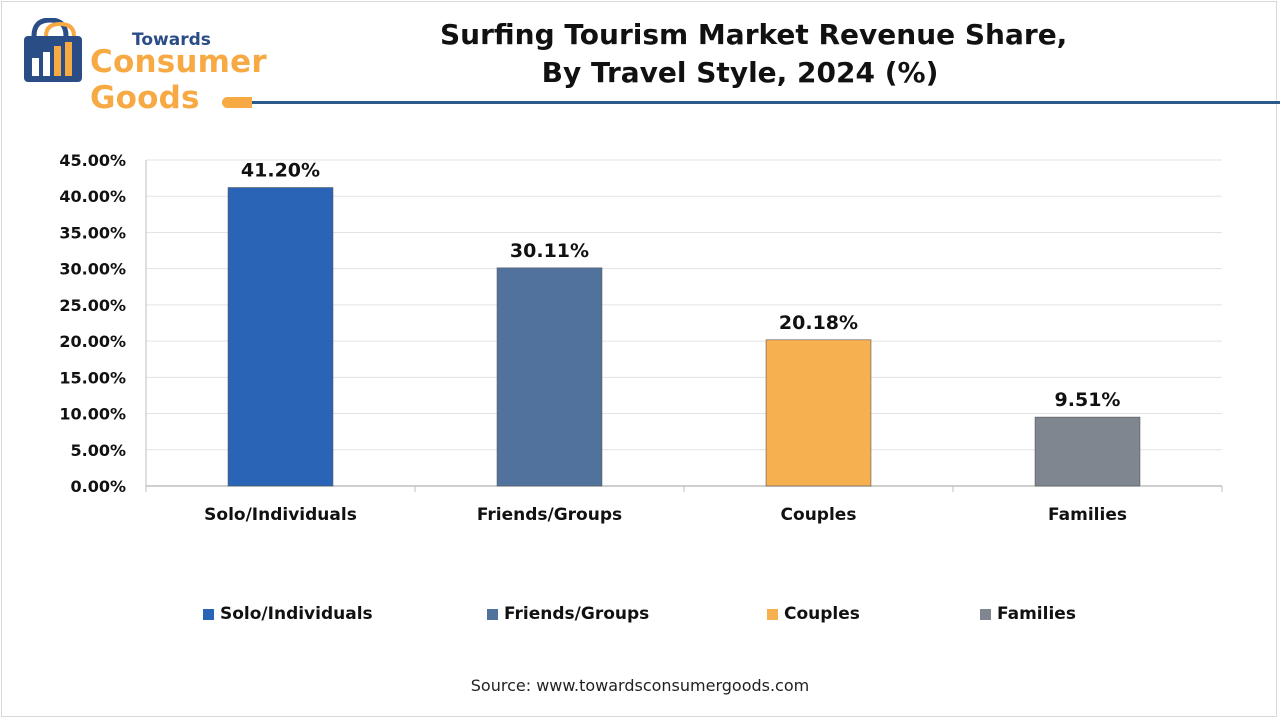 This screenshot has height=720, width=1280. I want to click on y-tick-label: 35.00%, so click(92, 232).